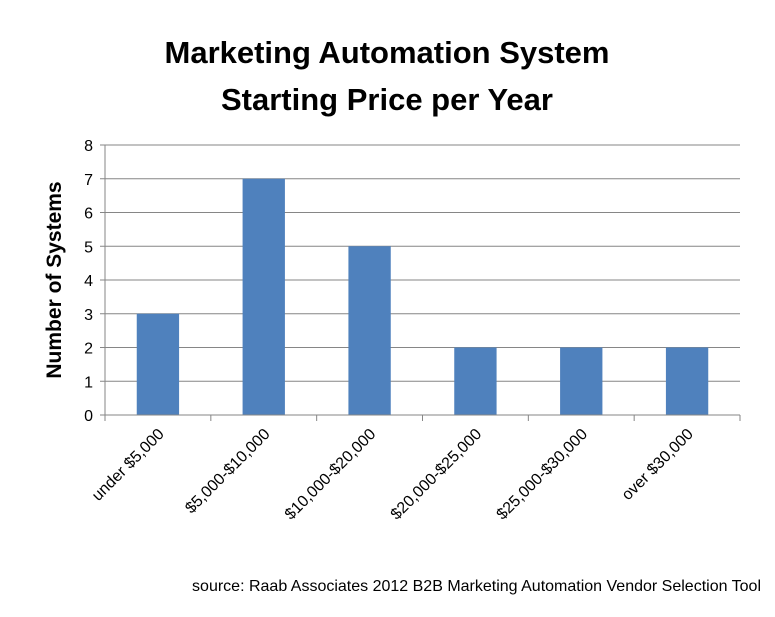 This screenshot has height=617, width=775. What do you see at coordinates (387, 52) in the screenshot?
I see `chart-title-line-1: Marketing Automation System` at bounding box center [387, 52].